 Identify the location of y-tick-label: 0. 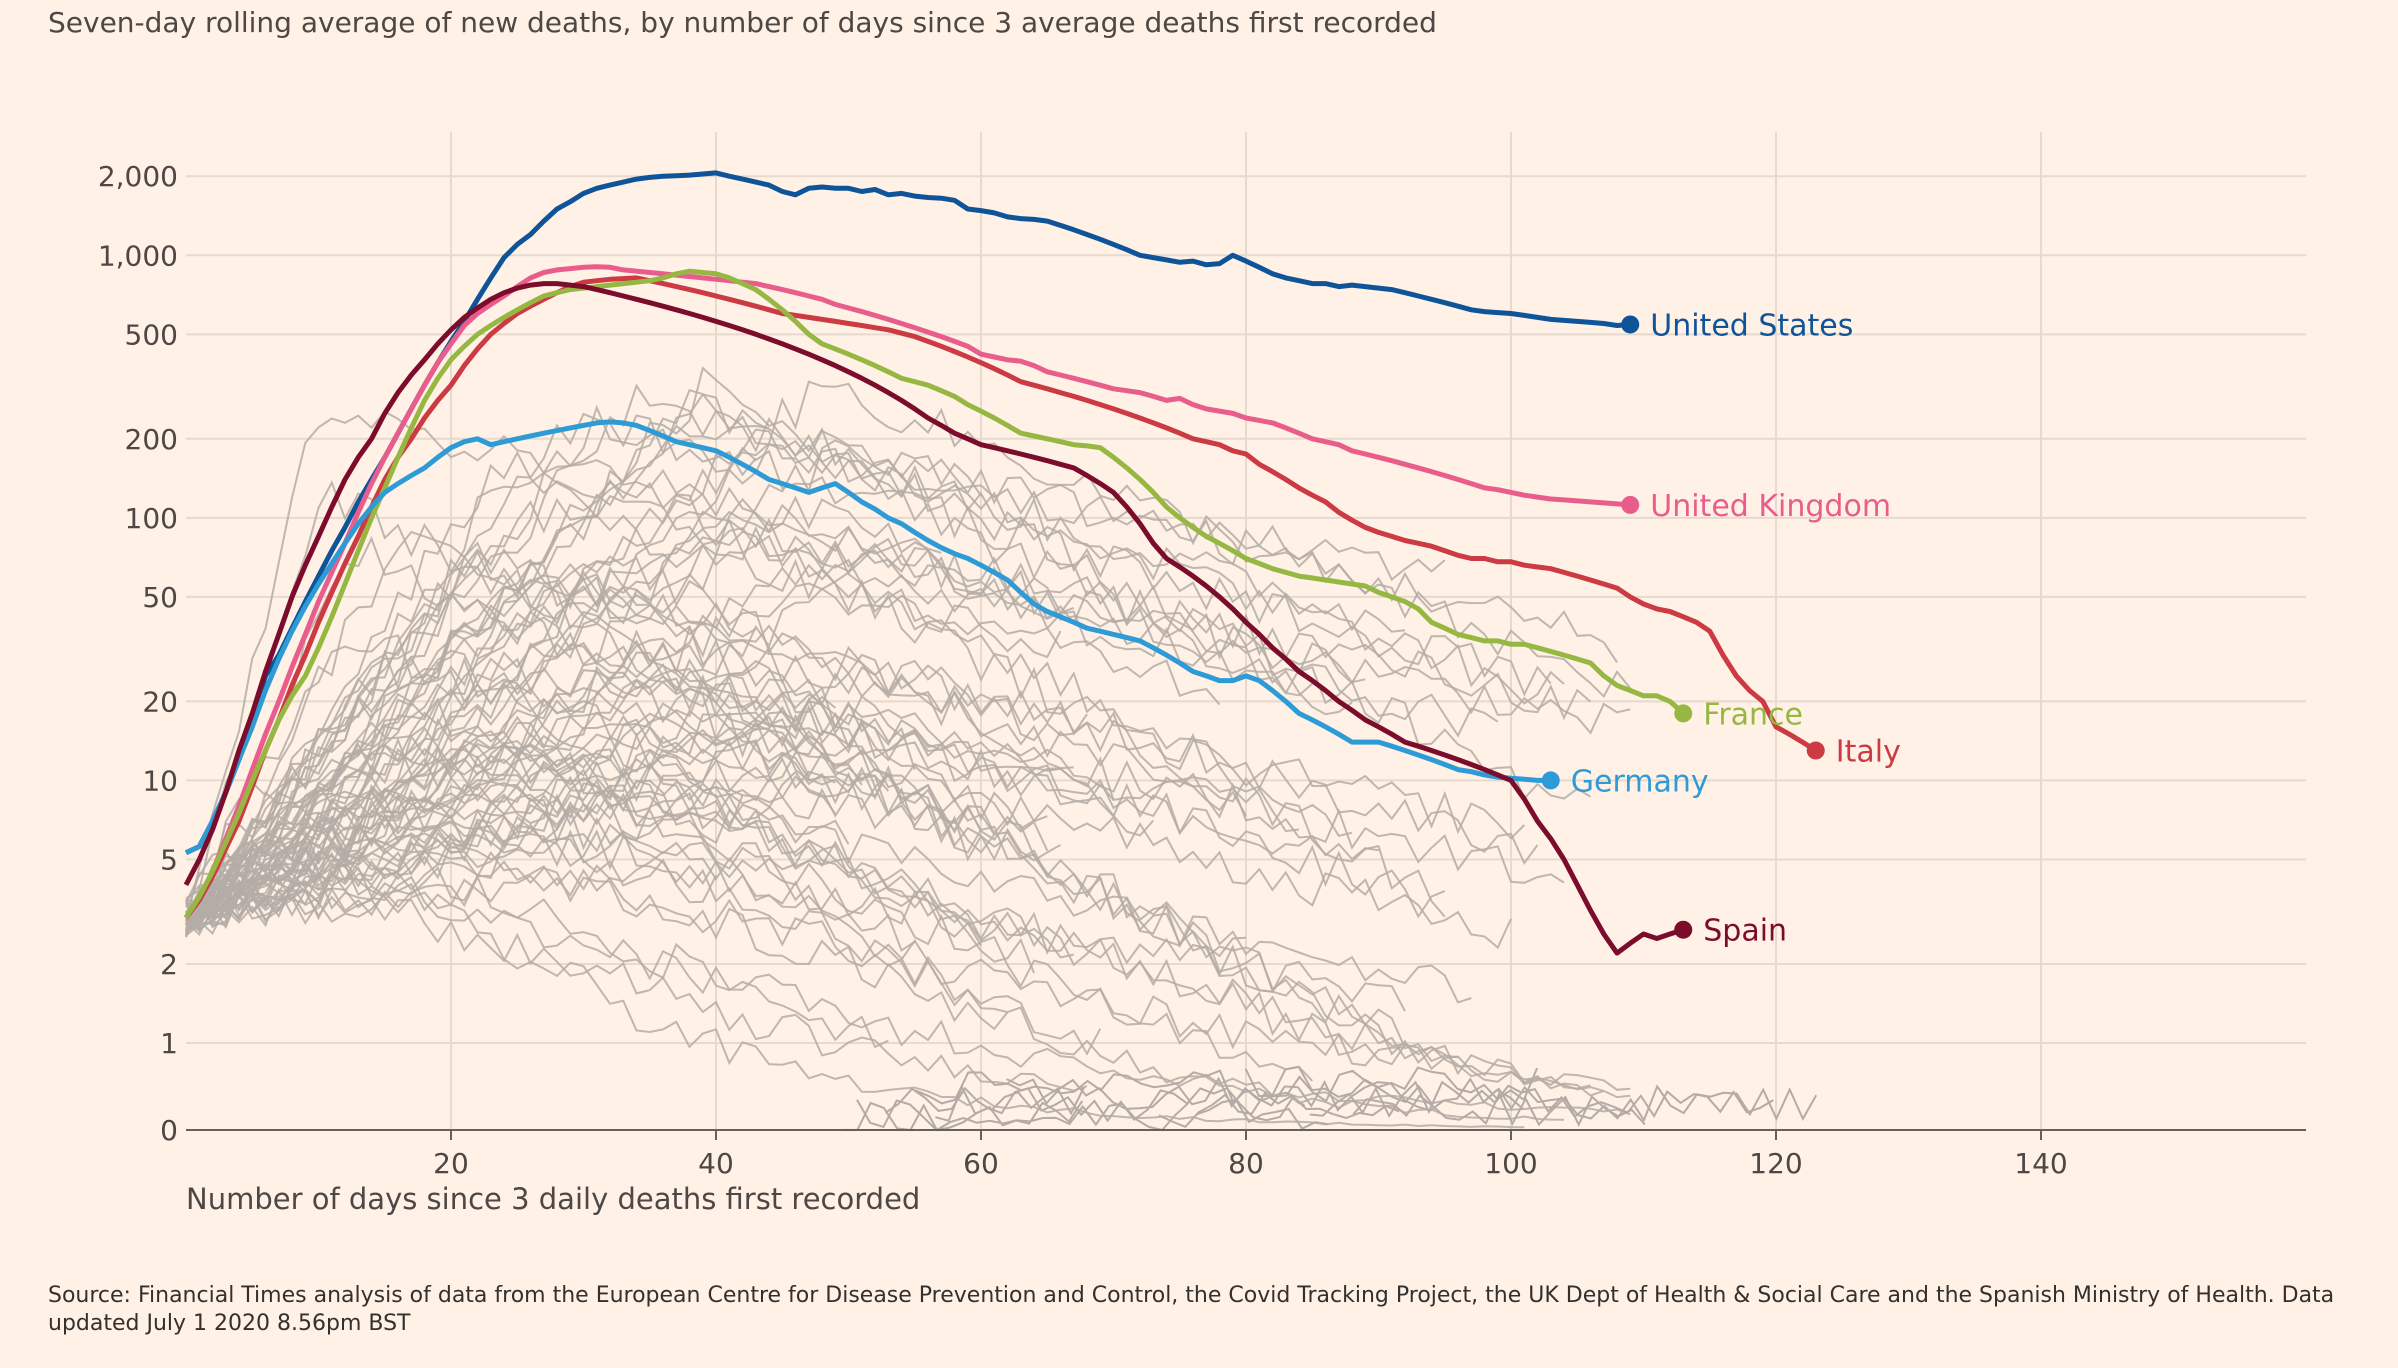
(169, 1130).